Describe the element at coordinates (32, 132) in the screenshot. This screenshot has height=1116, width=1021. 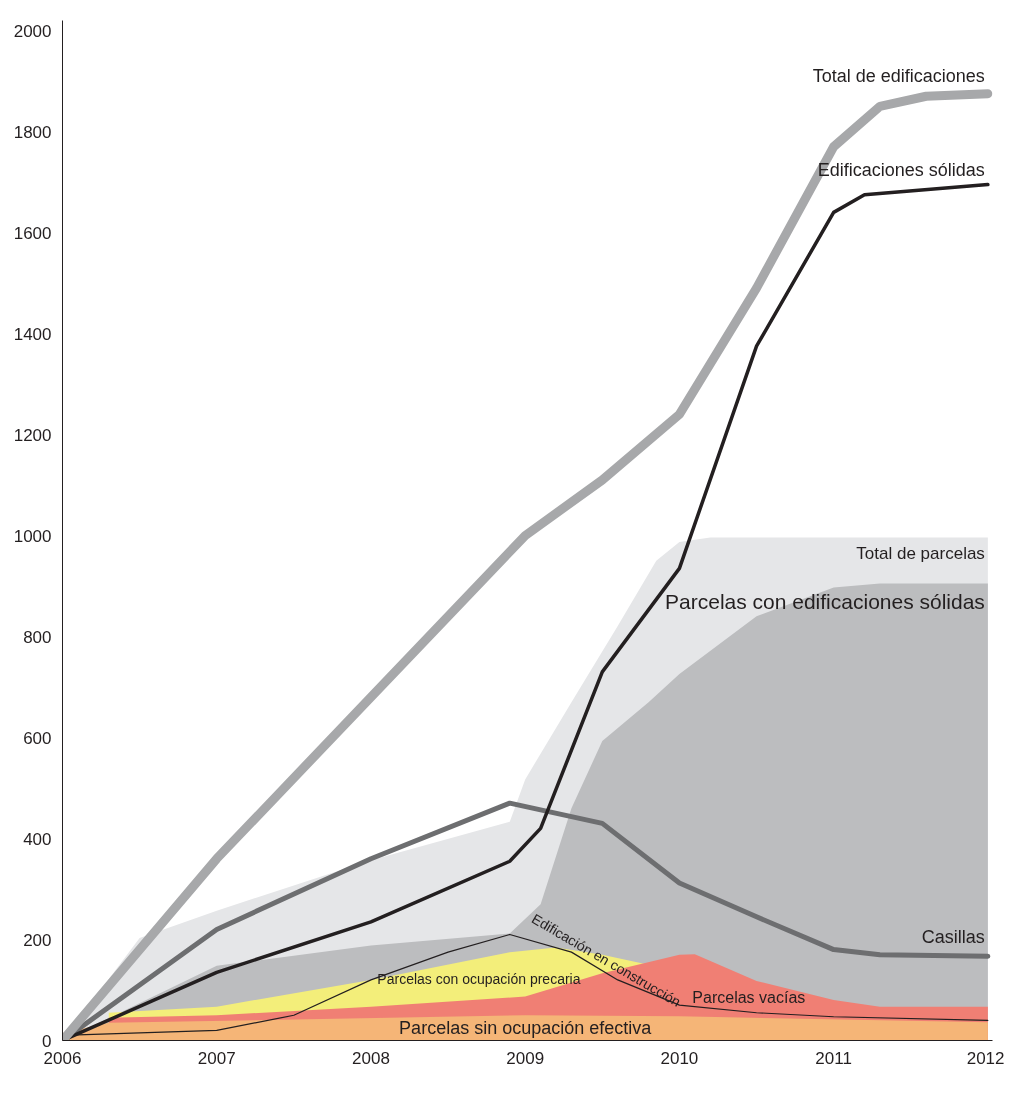
I see `y-tick-label: 1800` at that location.